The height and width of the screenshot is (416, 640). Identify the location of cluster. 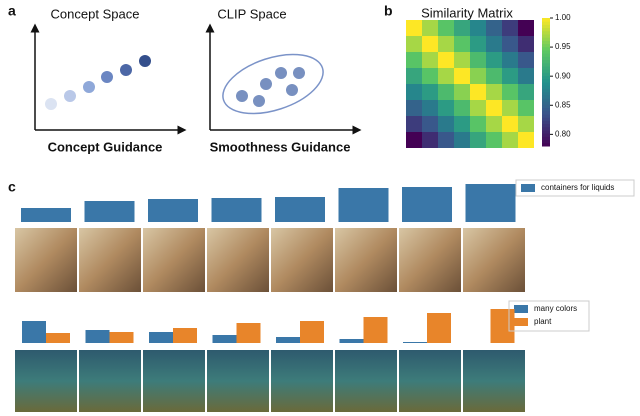
(273, 84).